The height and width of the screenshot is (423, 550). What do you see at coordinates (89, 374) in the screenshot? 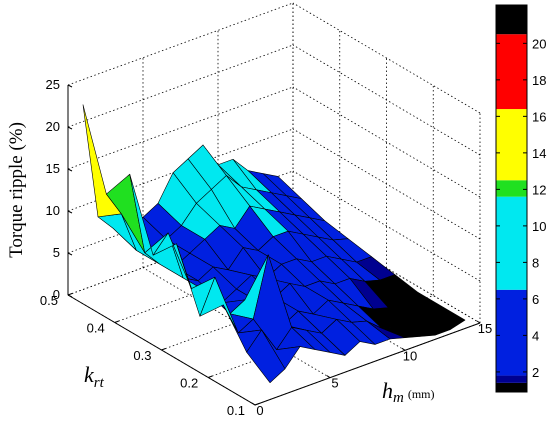
I see `y-axis-symbol: k` at bounding box center [89, 374].